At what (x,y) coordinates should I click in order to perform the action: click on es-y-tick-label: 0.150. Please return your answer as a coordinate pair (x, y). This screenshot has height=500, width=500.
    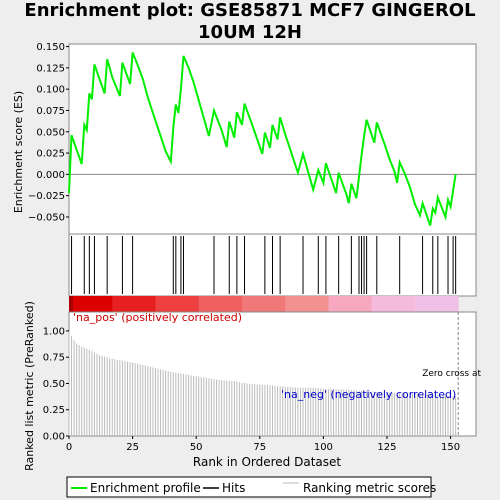
    Looking at the image, I should click on (50, 47).